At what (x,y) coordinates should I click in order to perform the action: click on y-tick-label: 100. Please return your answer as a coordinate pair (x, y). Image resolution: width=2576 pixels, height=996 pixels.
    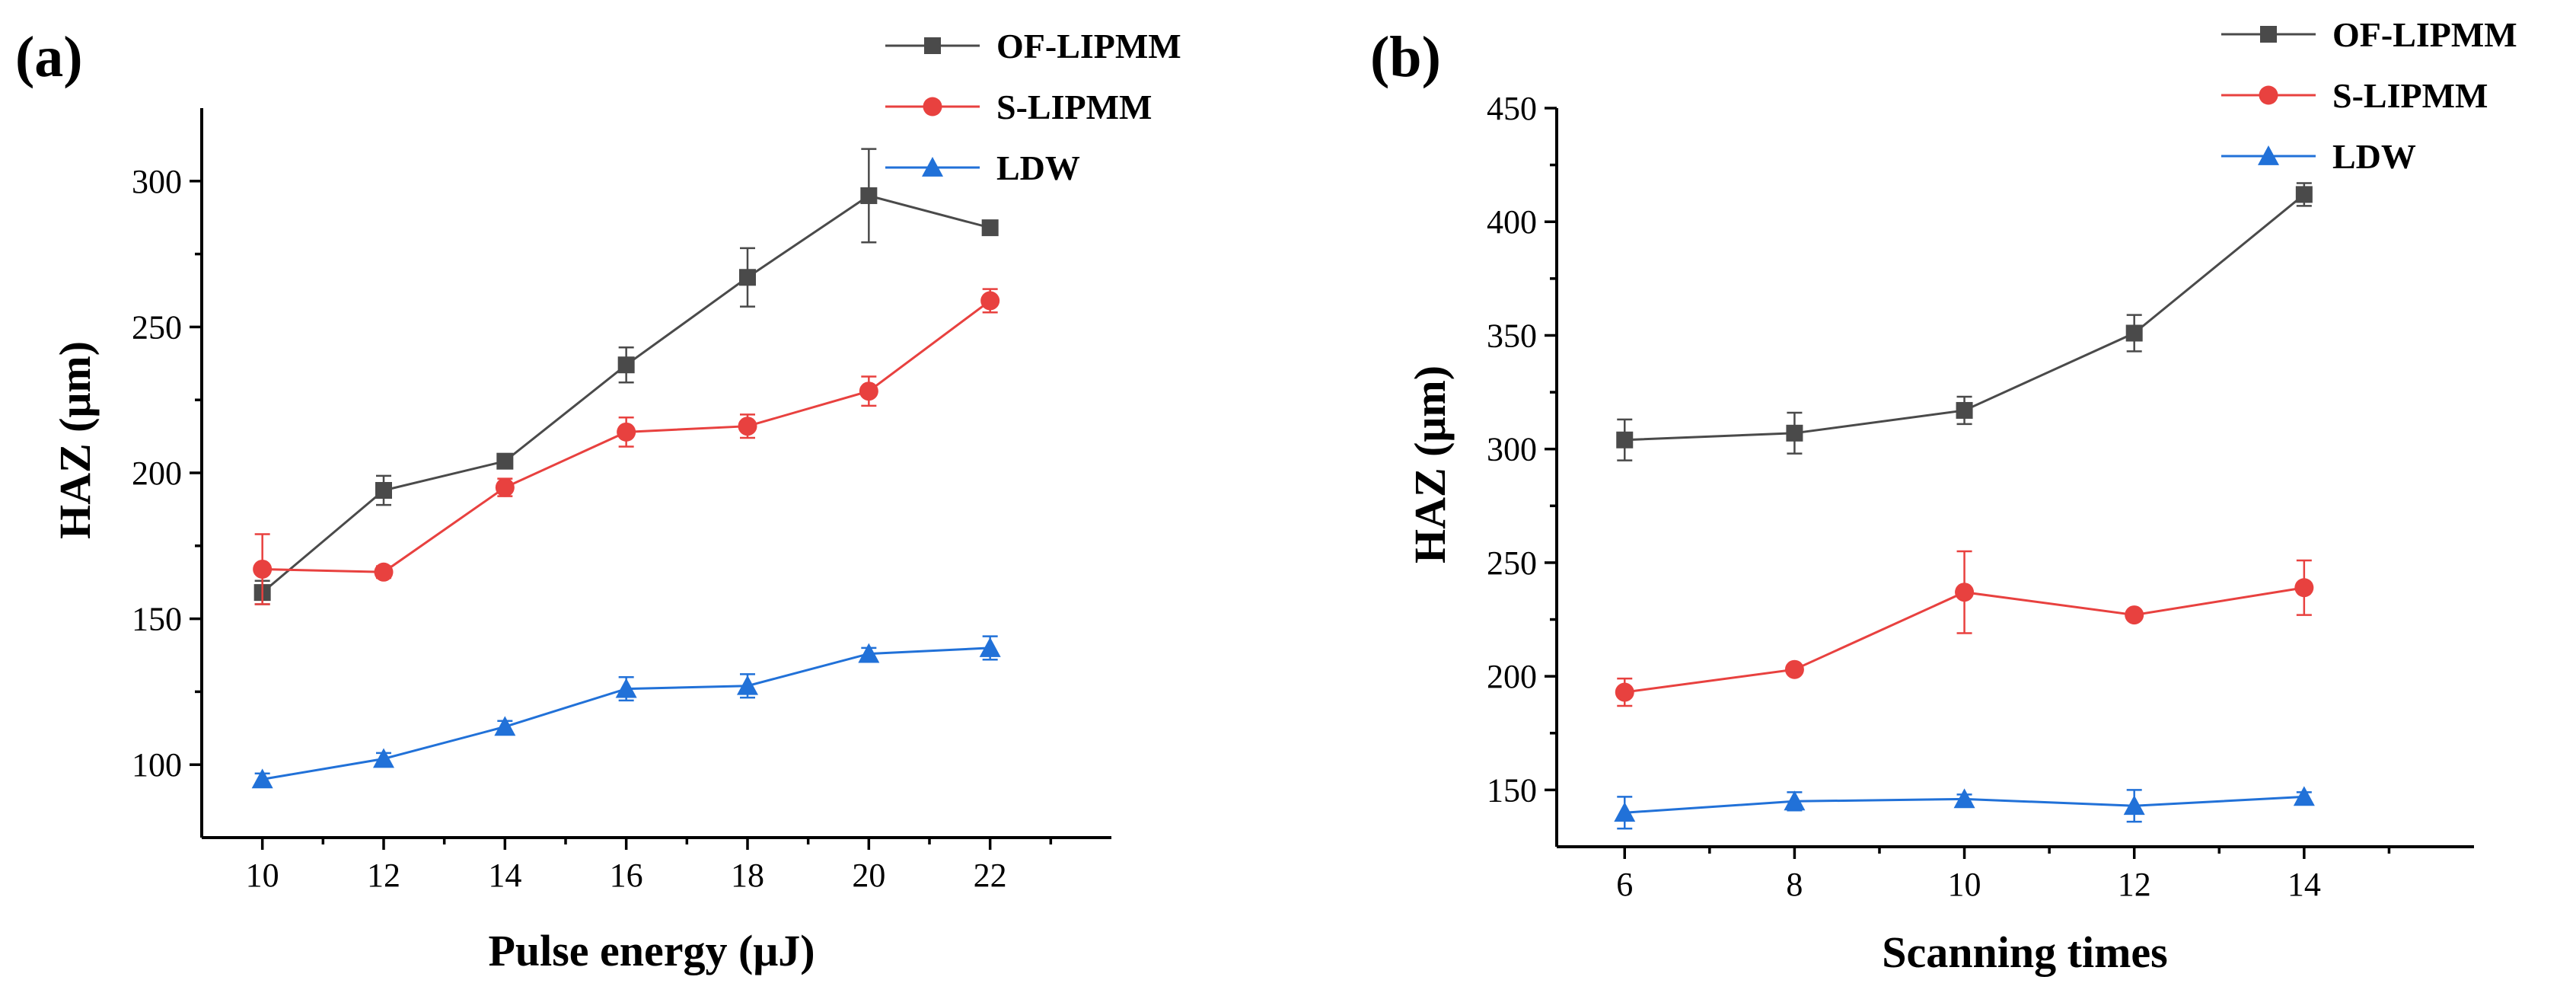
    Looking at the image, I should click on (157, 765).